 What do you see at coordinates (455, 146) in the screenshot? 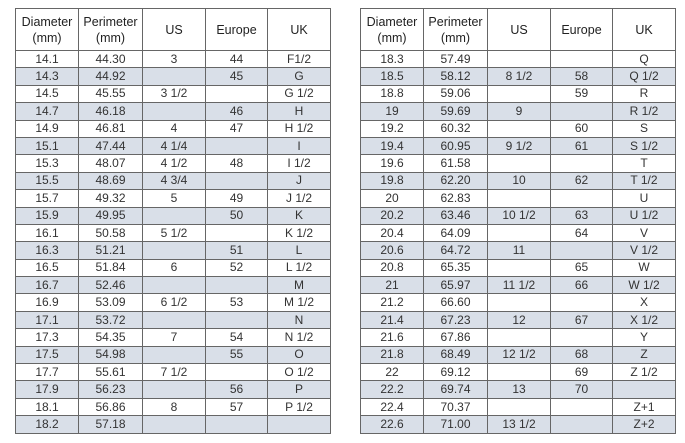
I see `table-cell: 60.95` at bounding box center [455, 146].